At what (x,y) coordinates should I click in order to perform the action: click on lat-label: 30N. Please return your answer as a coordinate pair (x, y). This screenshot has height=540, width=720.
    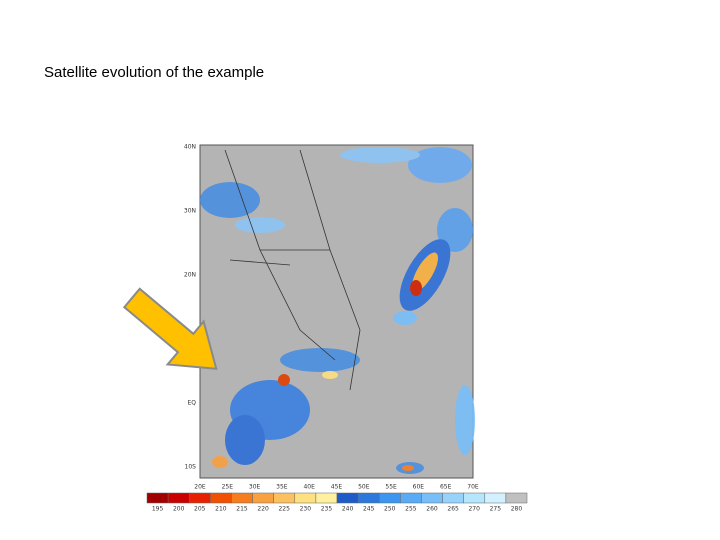
    Looking at the image, I should click on (190, 211).